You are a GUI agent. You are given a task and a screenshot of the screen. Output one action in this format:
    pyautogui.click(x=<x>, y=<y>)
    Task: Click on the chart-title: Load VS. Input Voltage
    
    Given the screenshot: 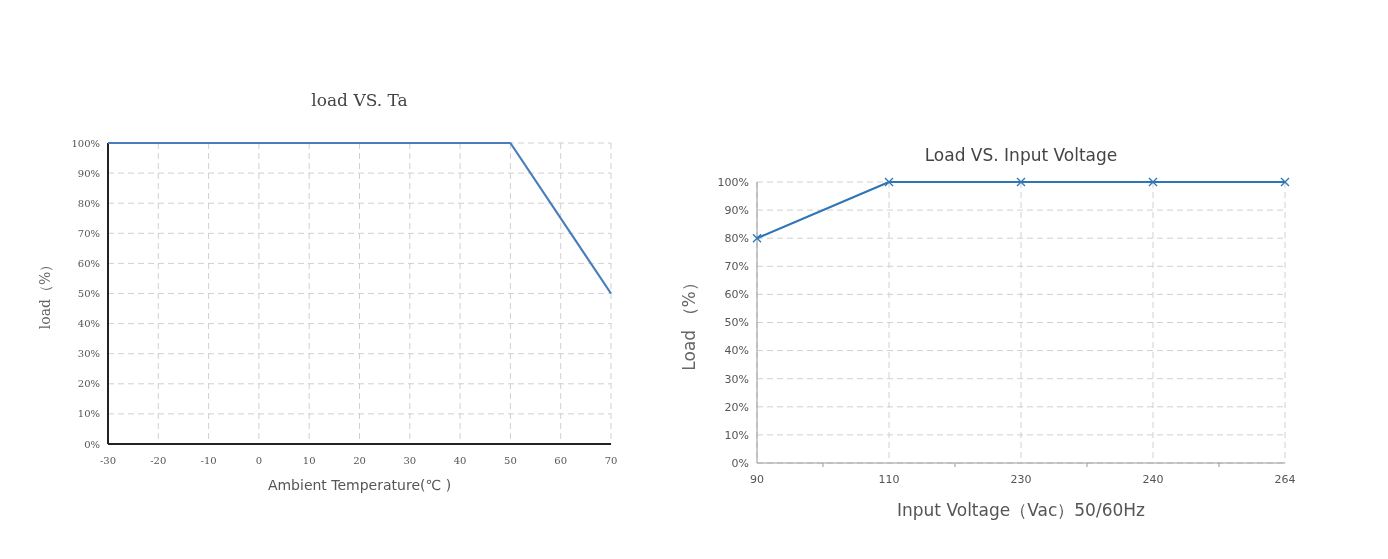 What is the action you would take?
    pyautogui.click(x=1021, y=155)
    